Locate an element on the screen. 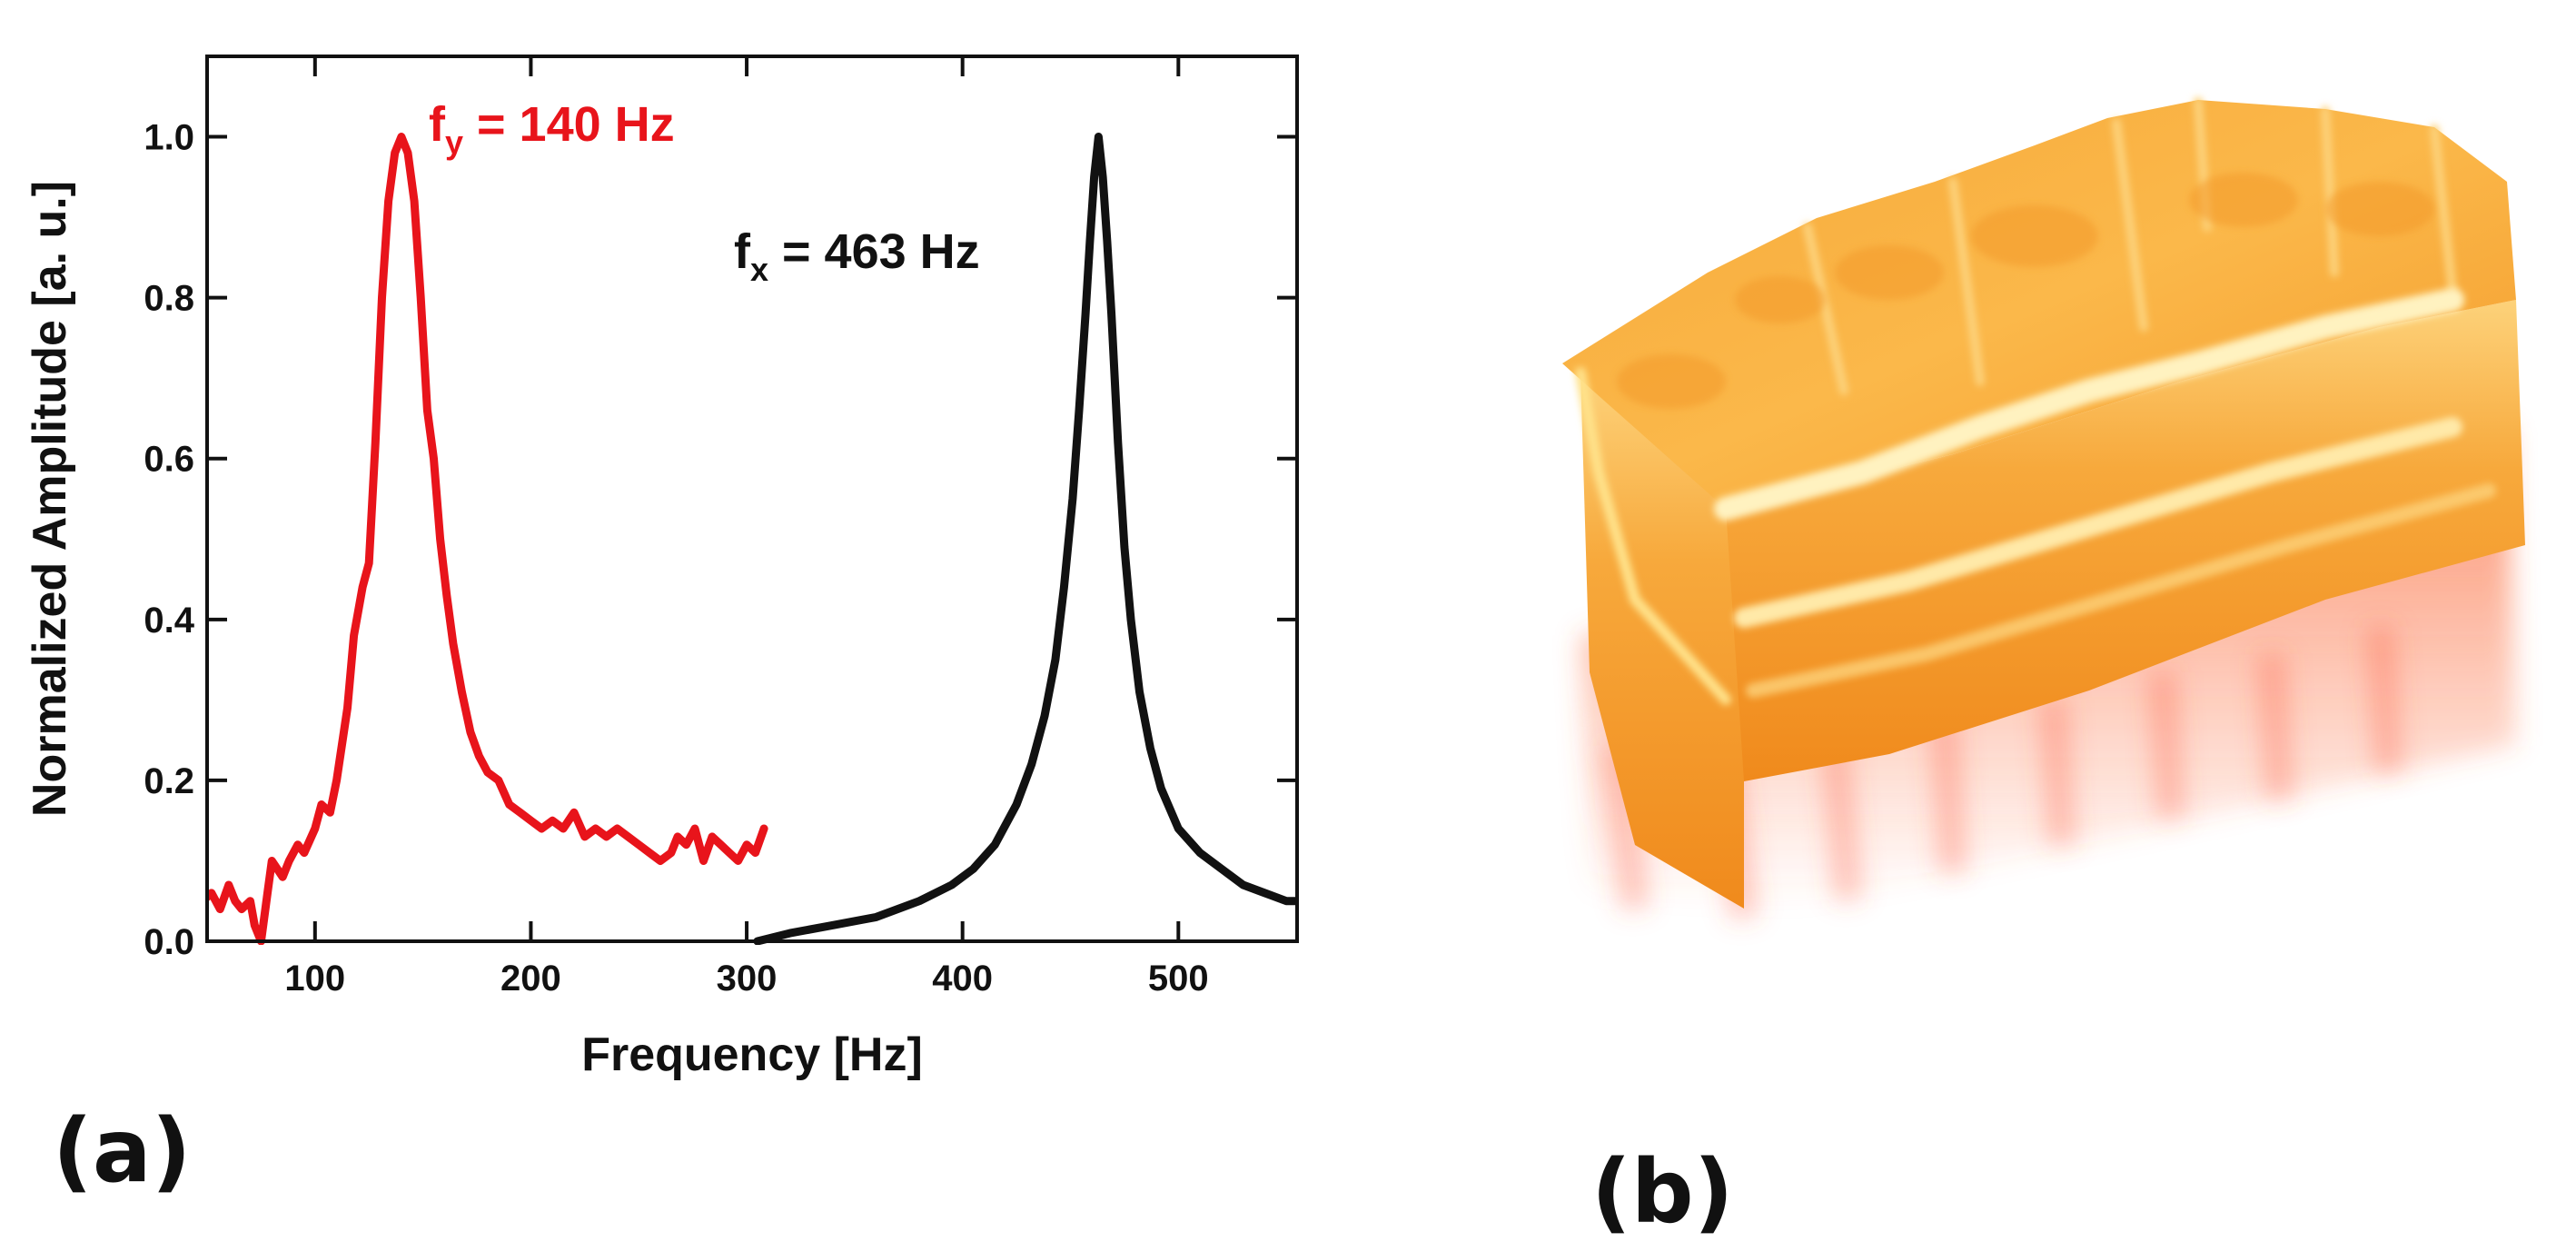 The height and width of the screenshot is (1242, 2576). annotation-fx-main: f is located at coordinates (742, 251).